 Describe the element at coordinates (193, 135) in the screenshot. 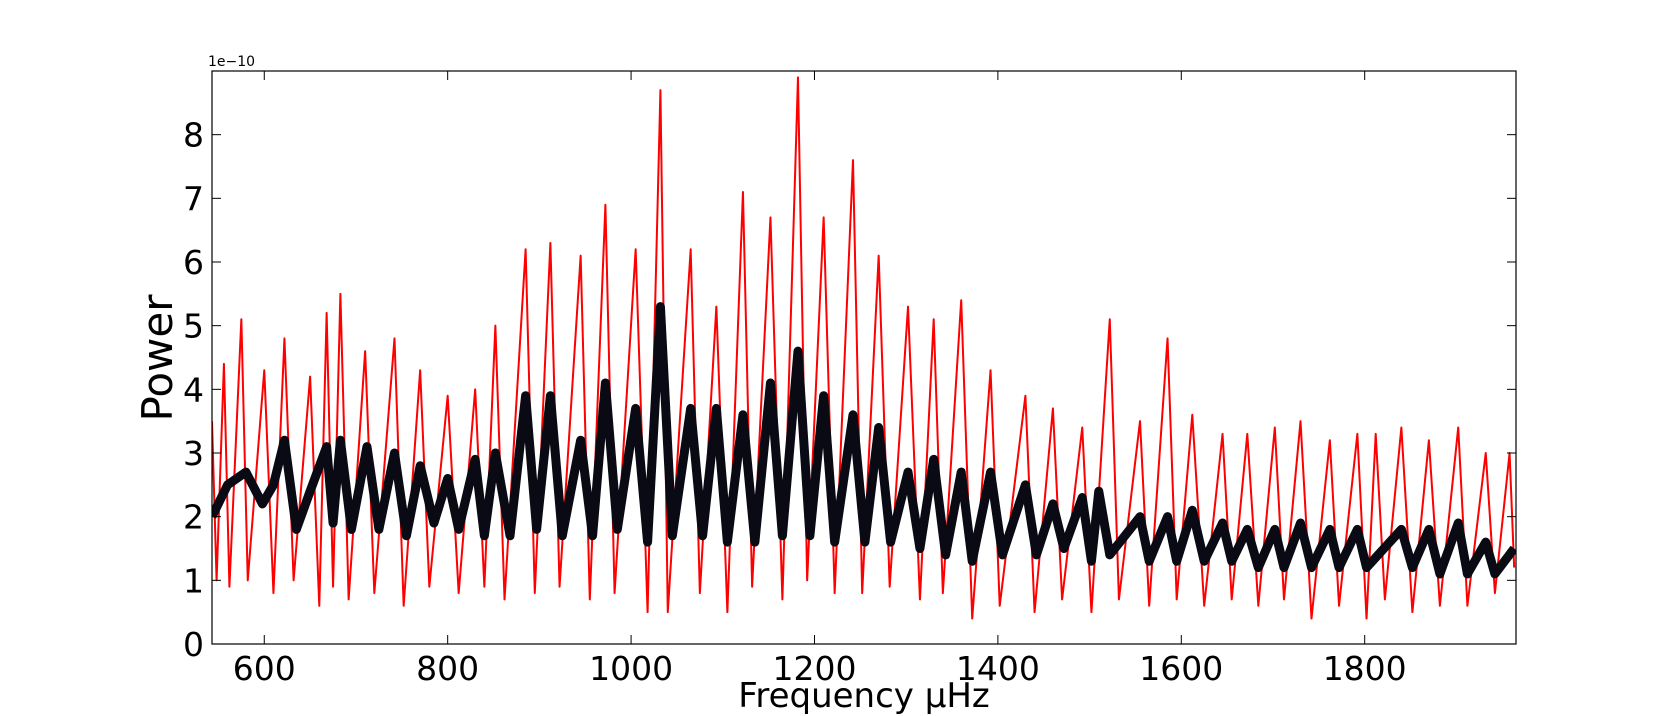

I see `y-tick-label: 8` at that location.